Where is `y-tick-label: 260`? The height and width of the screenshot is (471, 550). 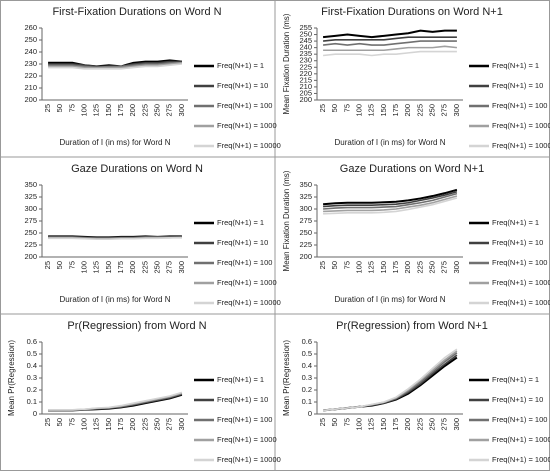
y-tick-label: 260 is located at coordinates (30, 27).